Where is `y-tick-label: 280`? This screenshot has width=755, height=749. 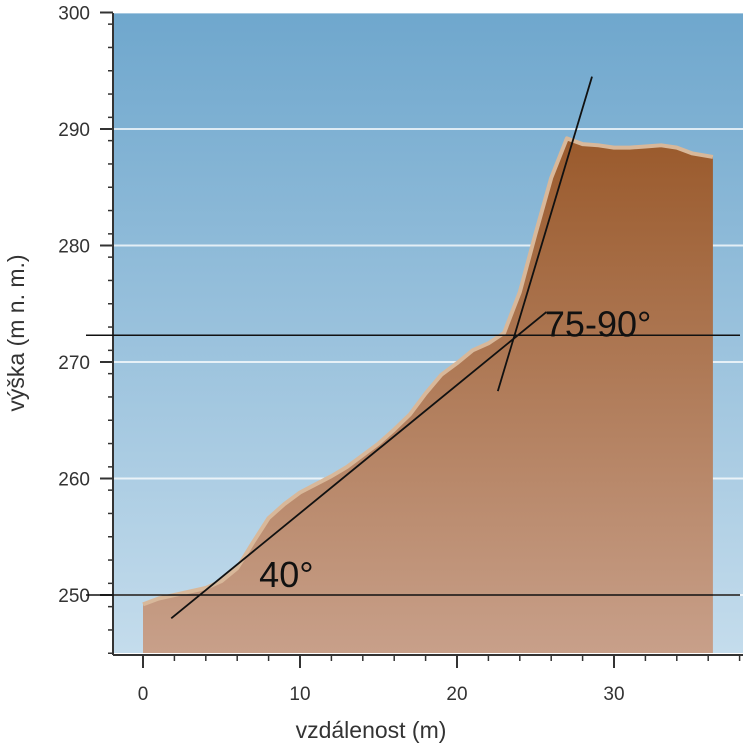
y-tick-label: 280 is located at coordinates (74, 247).